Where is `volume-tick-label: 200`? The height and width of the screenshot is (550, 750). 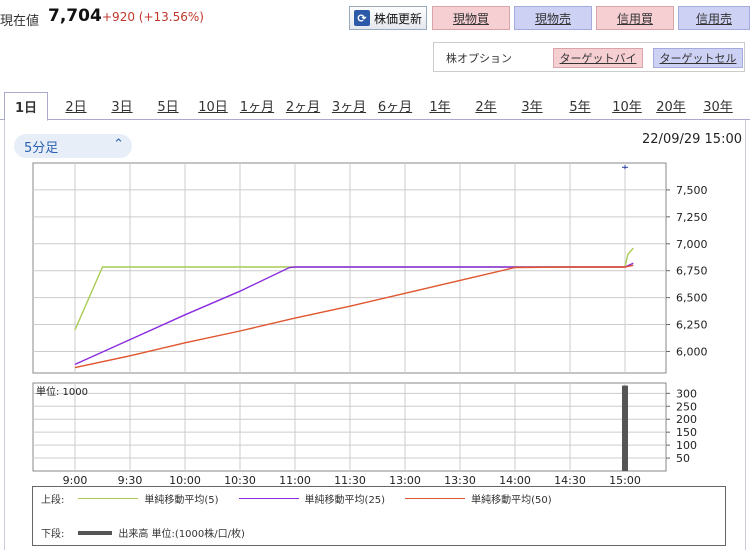 volume-tick-label: 200 is located at coordinates (686, 419).